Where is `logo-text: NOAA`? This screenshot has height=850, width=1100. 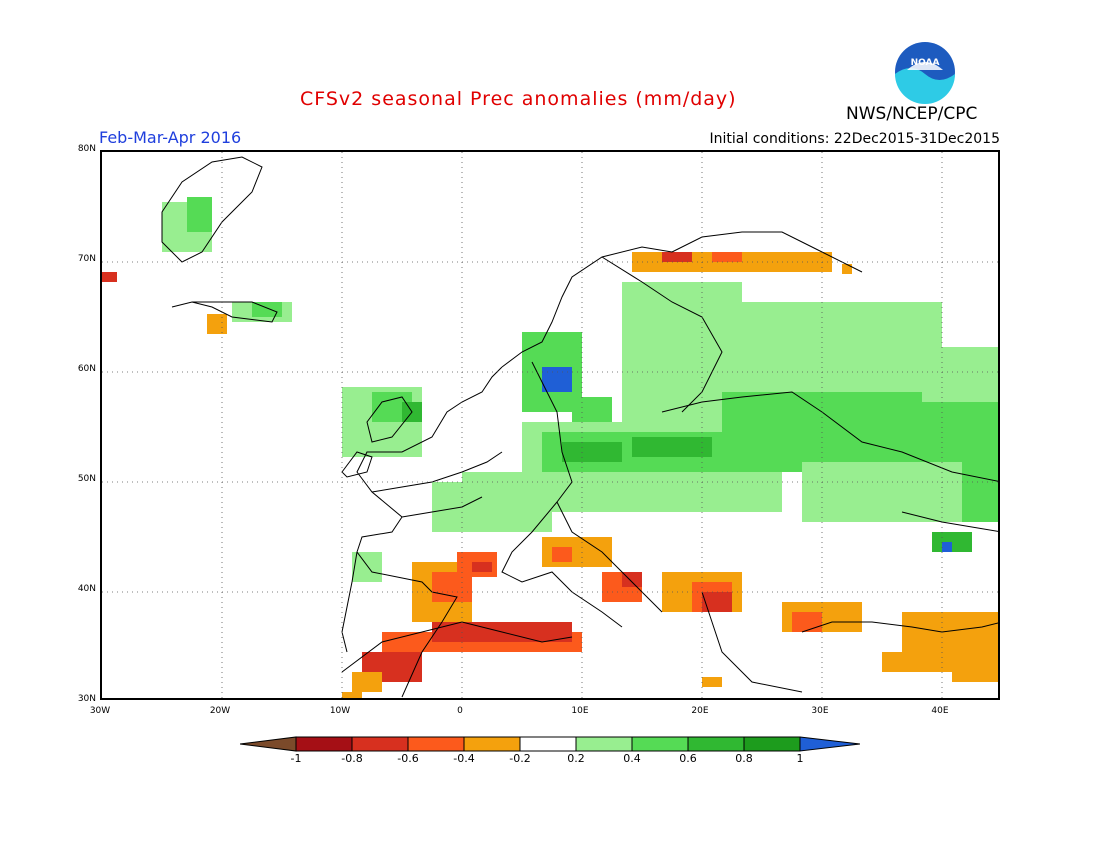 logo-text: NOAA is located at coordinates (925, 63).